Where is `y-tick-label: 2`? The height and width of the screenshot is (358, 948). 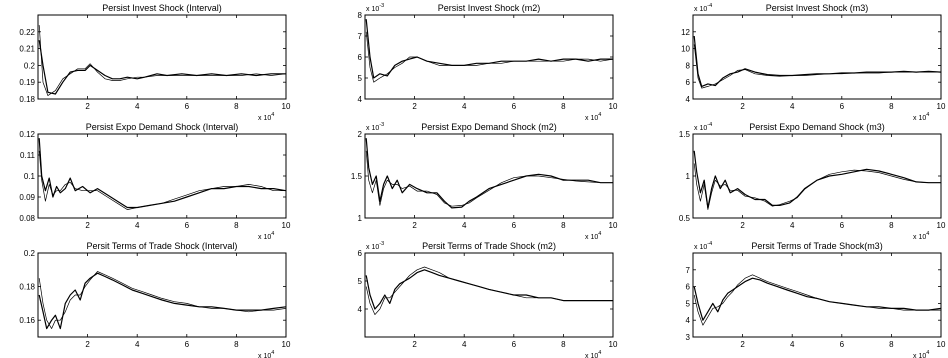
y-tick-label: 2 is located at coordinates (360, 134).